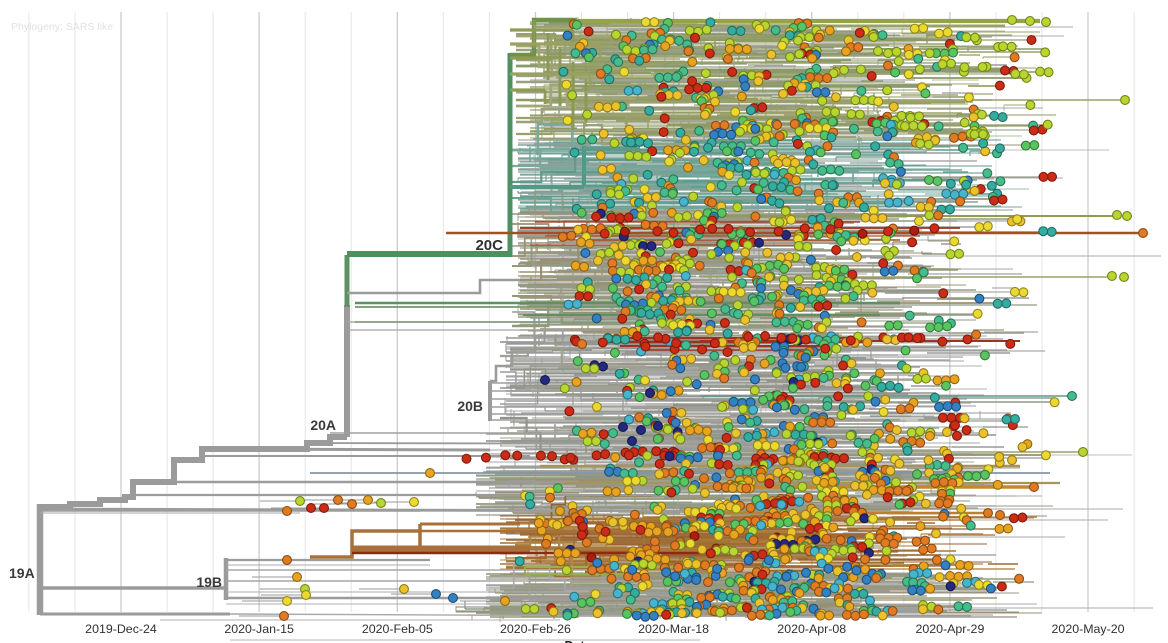 The width and height of the screenshot is (1168, 643). Describe the element at coordinates (22, 573) in the screenshot. I see `svg-text: 19A` at that location.